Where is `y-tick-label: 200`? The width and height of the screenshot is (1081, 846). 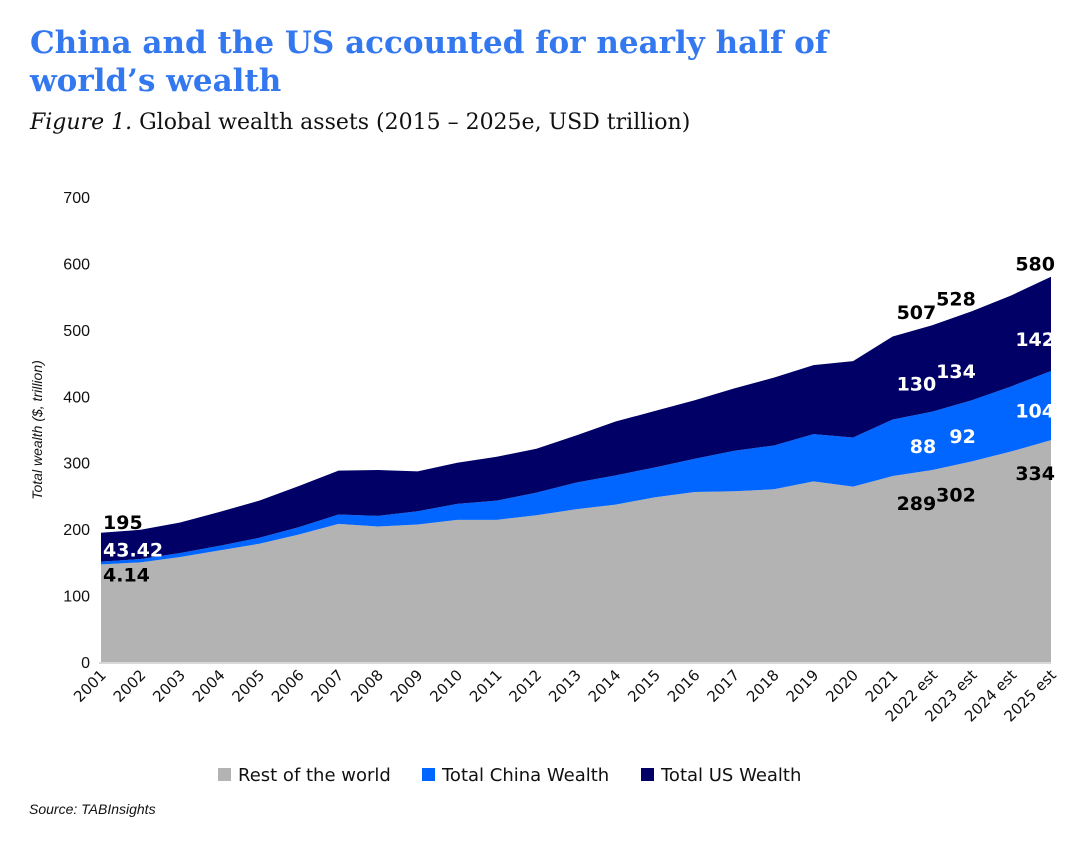
y-tick-label: 200 is located at coordinates (76, 530).